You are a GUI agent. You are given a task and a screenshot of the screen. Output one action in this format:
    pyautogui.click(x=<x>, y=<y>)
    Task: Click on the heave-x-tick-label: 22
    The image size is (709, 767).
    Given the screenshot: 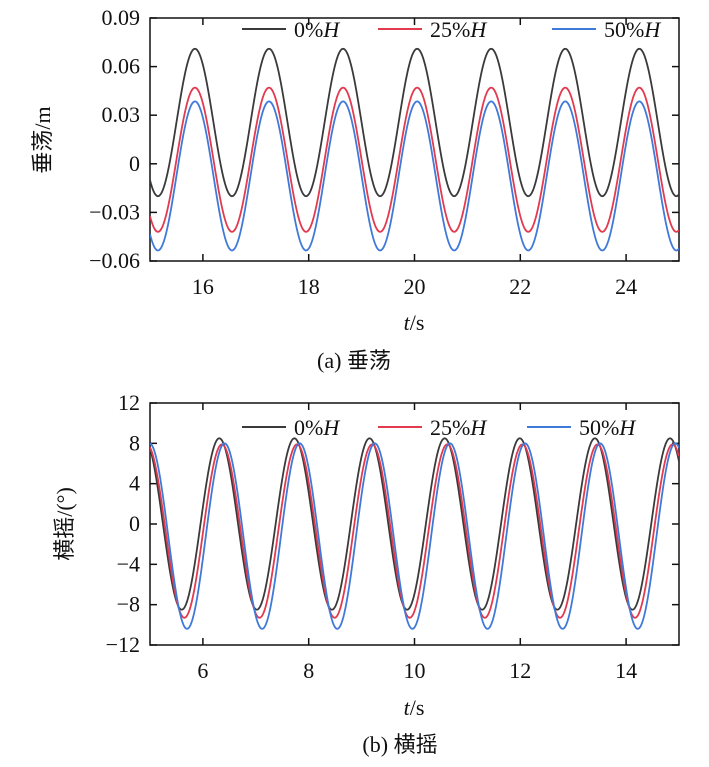 What is the action you would take?
    pyautogui.click(x=520, y=286)
    